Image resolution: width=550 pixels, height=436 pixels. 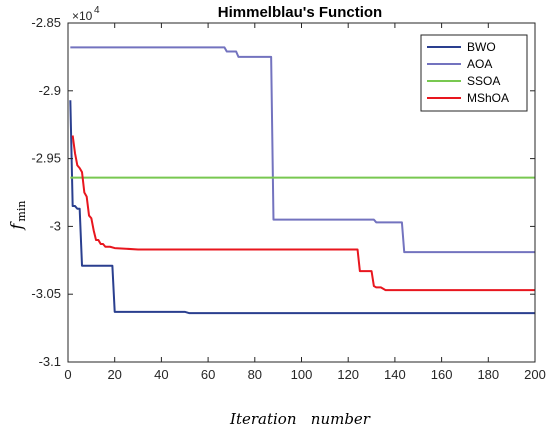 I want to click on x-tick-label: 40, so click(x=161, y=374).